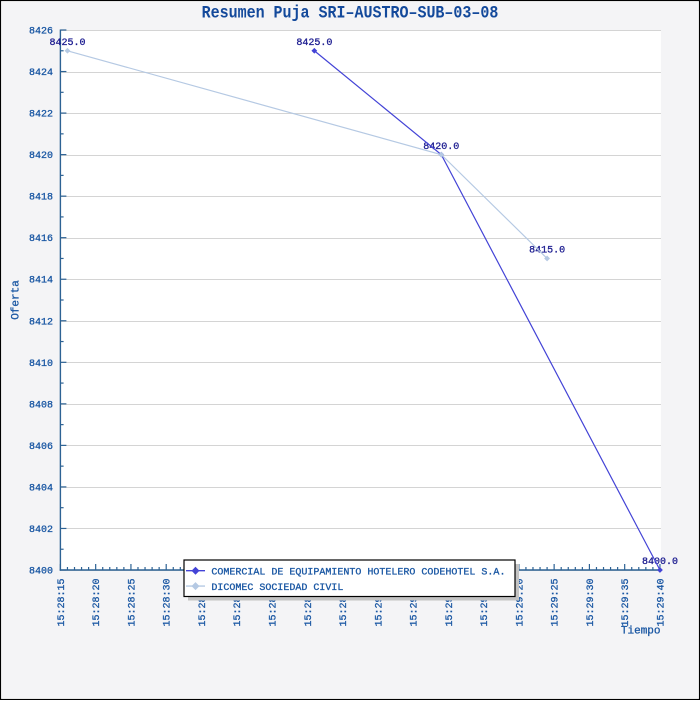 The image size is (700, 705). What do you see at coordinates (41, 322) in the screenshot?
I see `svg-text: 8412` at bounding box center [41, 322].